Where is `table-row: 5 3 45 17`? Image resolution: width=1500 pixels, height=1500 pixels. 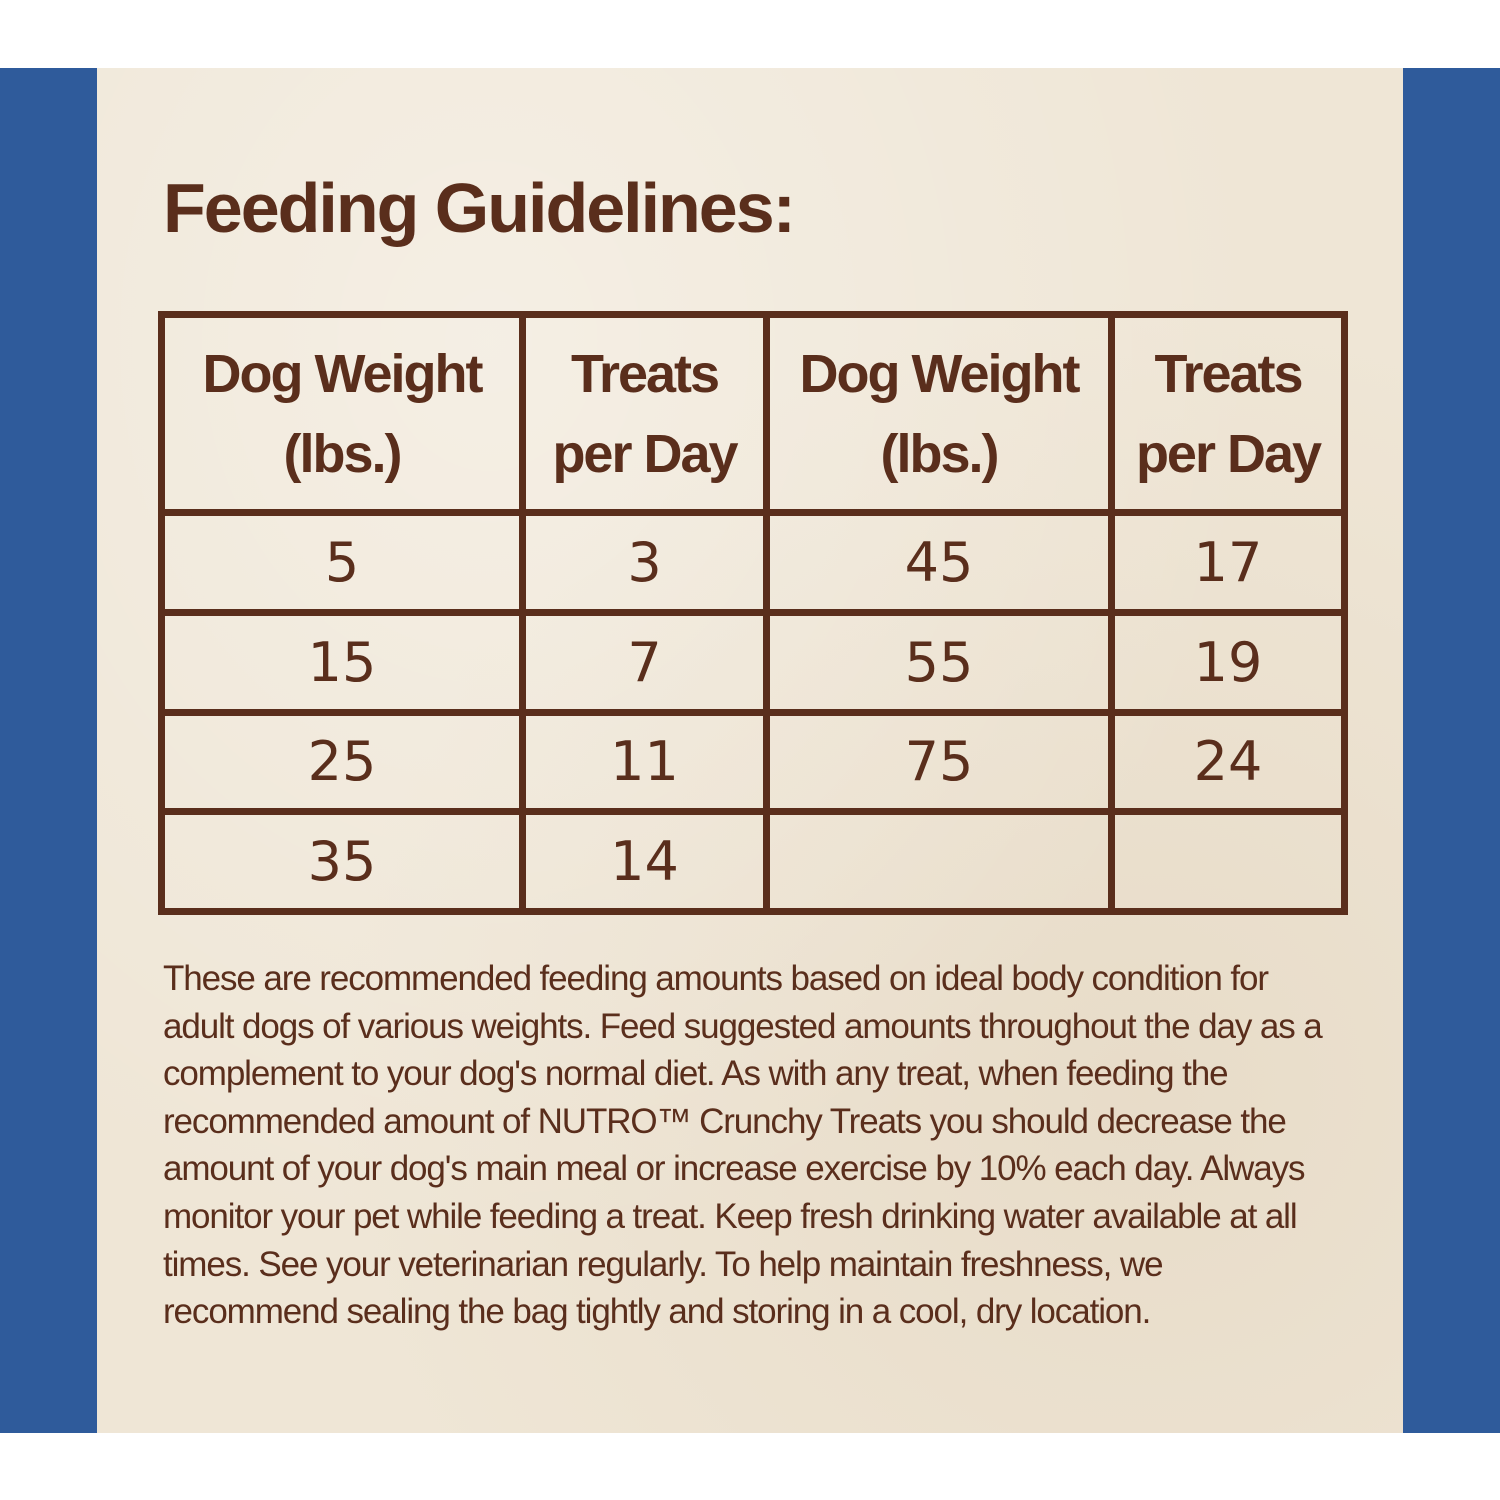 table-row: 5 3 45 17 is located at coordinates (753, 562).